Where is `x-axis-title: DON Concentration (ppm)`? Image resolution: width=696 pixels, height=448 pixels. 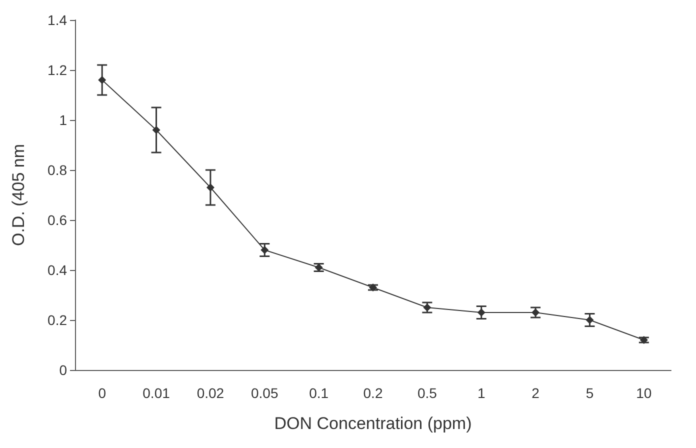 x-axis-title: DON Concentration (ppm) is located at coordinates (373, 423).